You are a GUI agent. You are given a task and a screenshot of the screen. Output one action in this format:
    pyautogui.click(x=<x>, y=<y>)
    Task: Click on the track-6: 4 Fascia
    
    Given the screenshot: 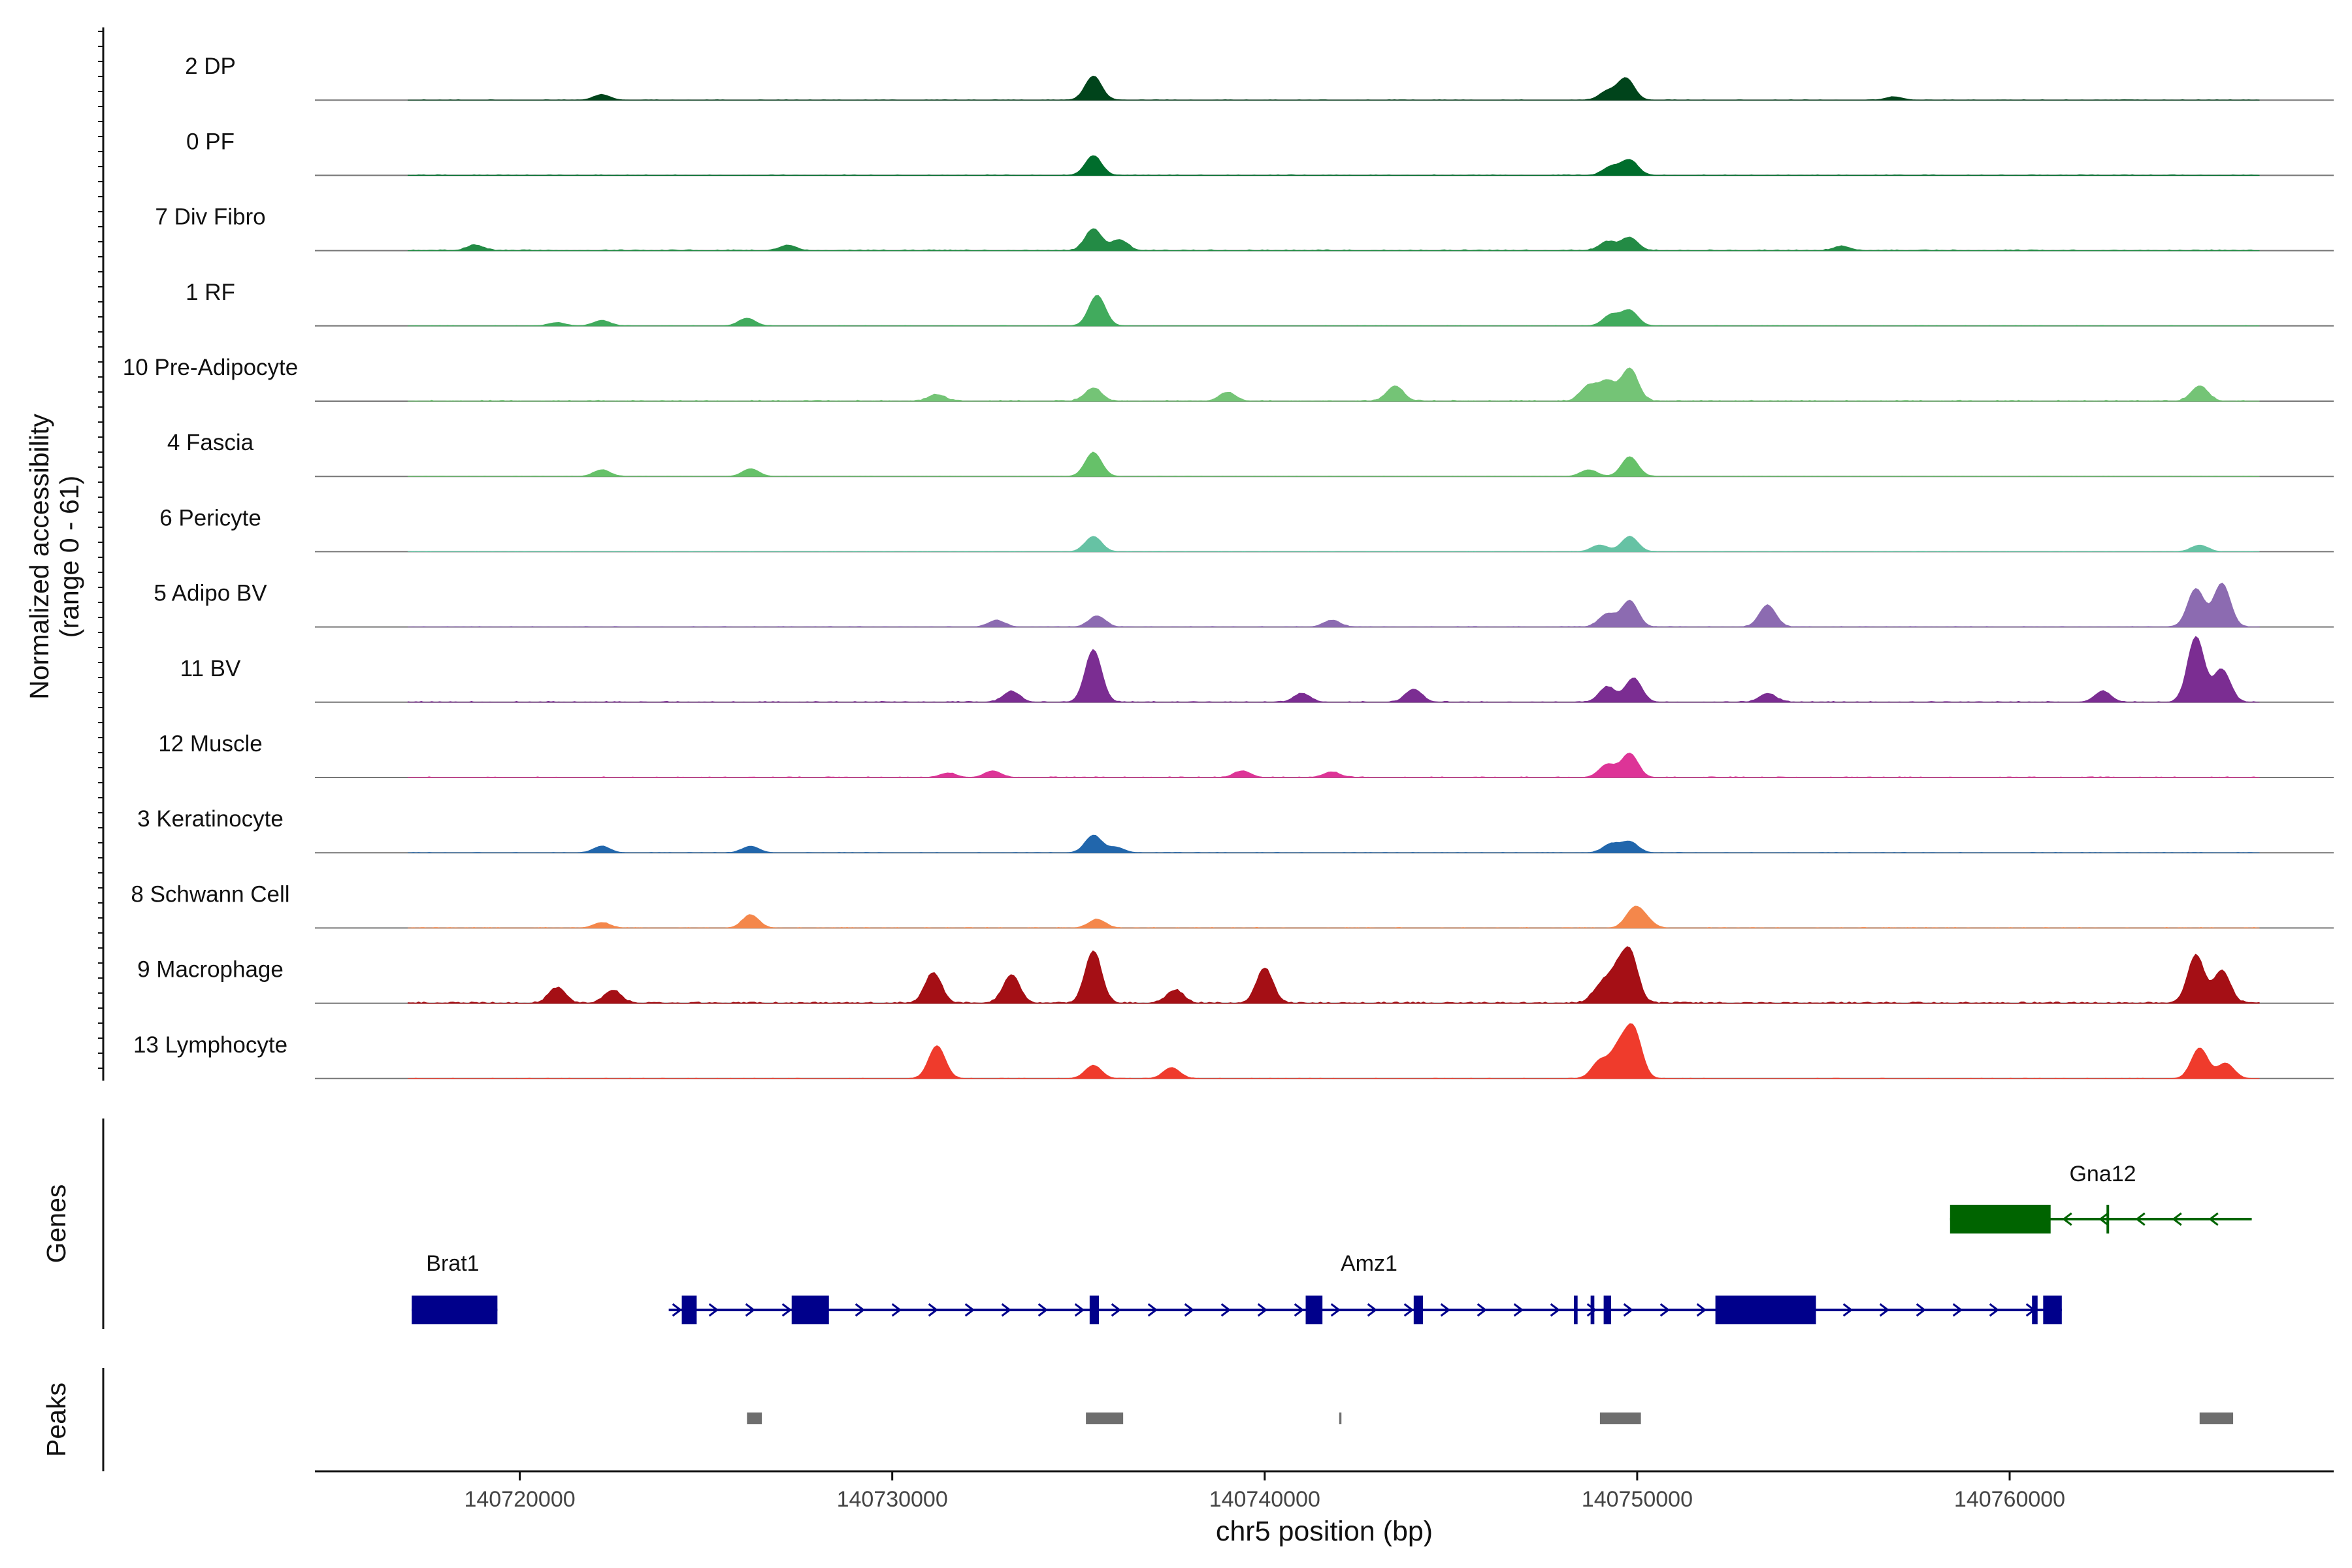 What is the action you would take?
    pyautogui.click(x=1250, y=454)
    